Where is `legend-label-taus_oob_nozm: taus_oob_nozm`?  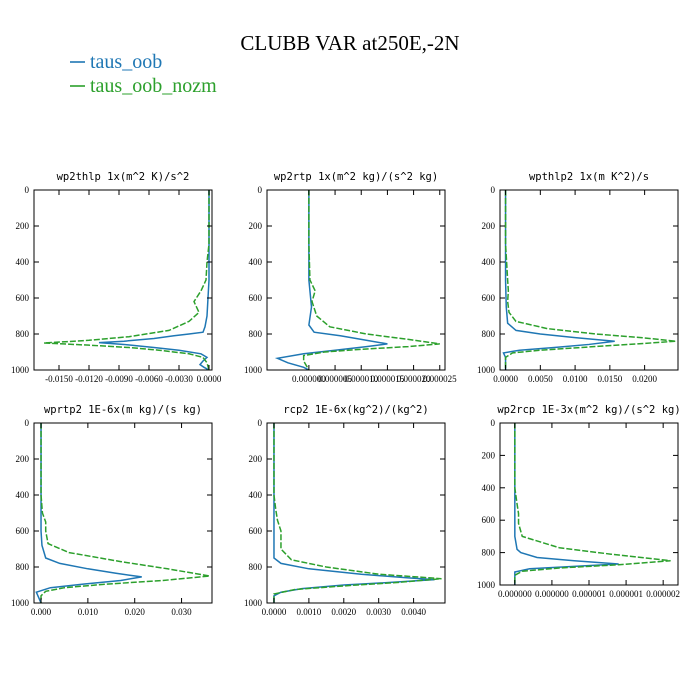
legend-label-taus_oob_nozm: taus_oob_nozm is located at coordinates (153, 86).